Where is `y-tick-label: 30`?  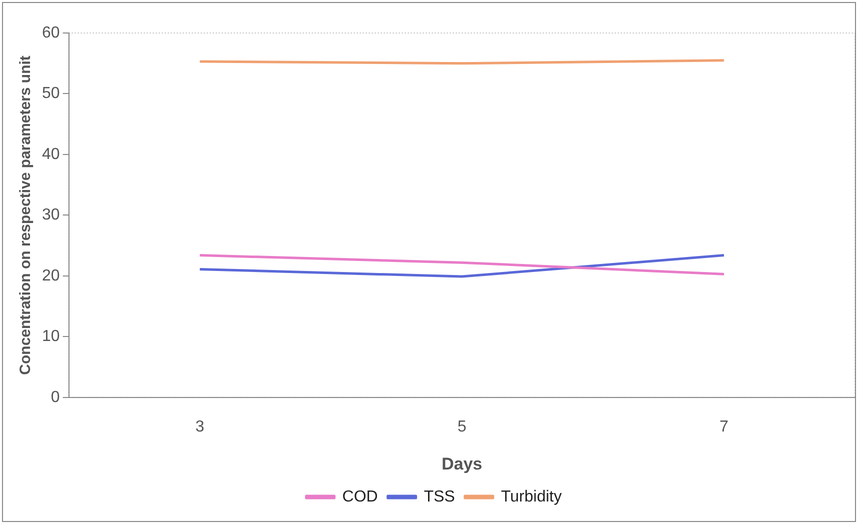
y-tick-label: 30 is located at coordinates (51, 215).